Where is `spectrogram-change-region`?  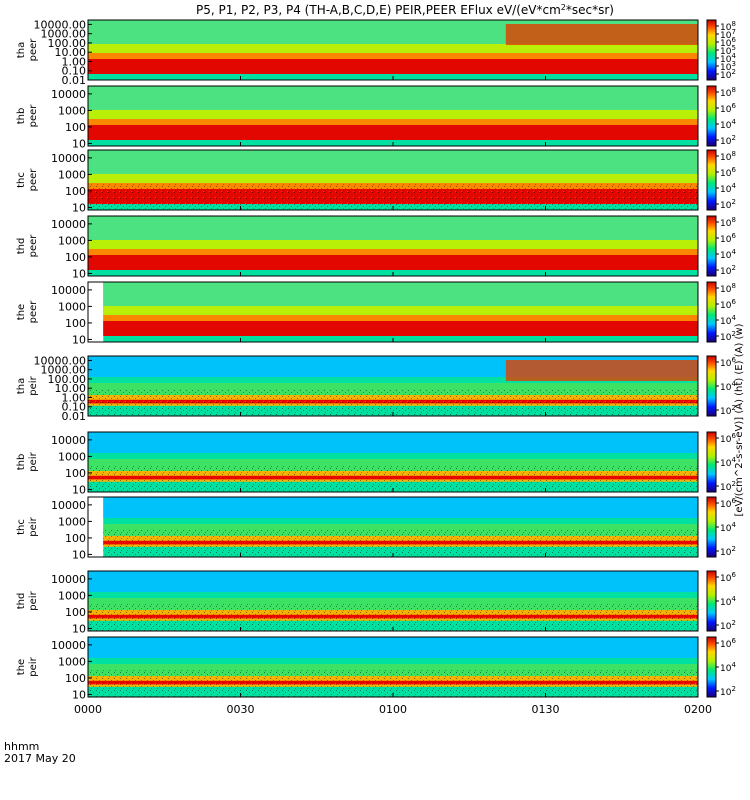
spectrogram-change-region is located at coordinates (601, 34).